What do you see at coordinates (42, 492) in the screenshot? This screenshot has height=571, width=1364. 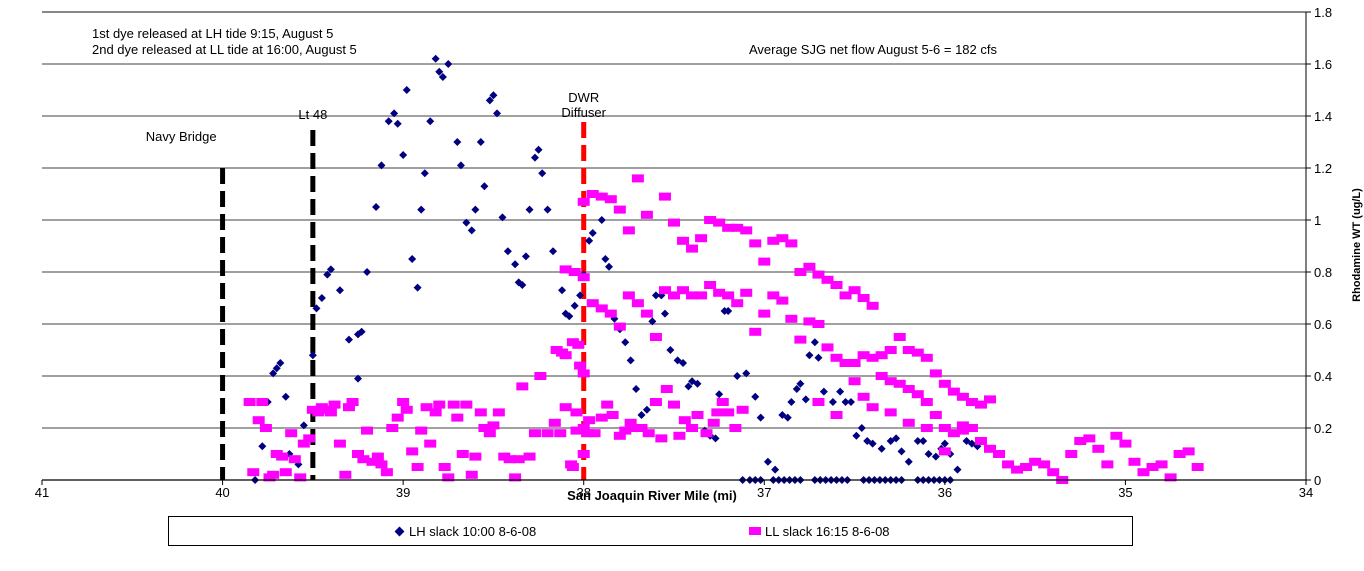 I see `x-tick-label: 41` at bounding box center [42, 492].